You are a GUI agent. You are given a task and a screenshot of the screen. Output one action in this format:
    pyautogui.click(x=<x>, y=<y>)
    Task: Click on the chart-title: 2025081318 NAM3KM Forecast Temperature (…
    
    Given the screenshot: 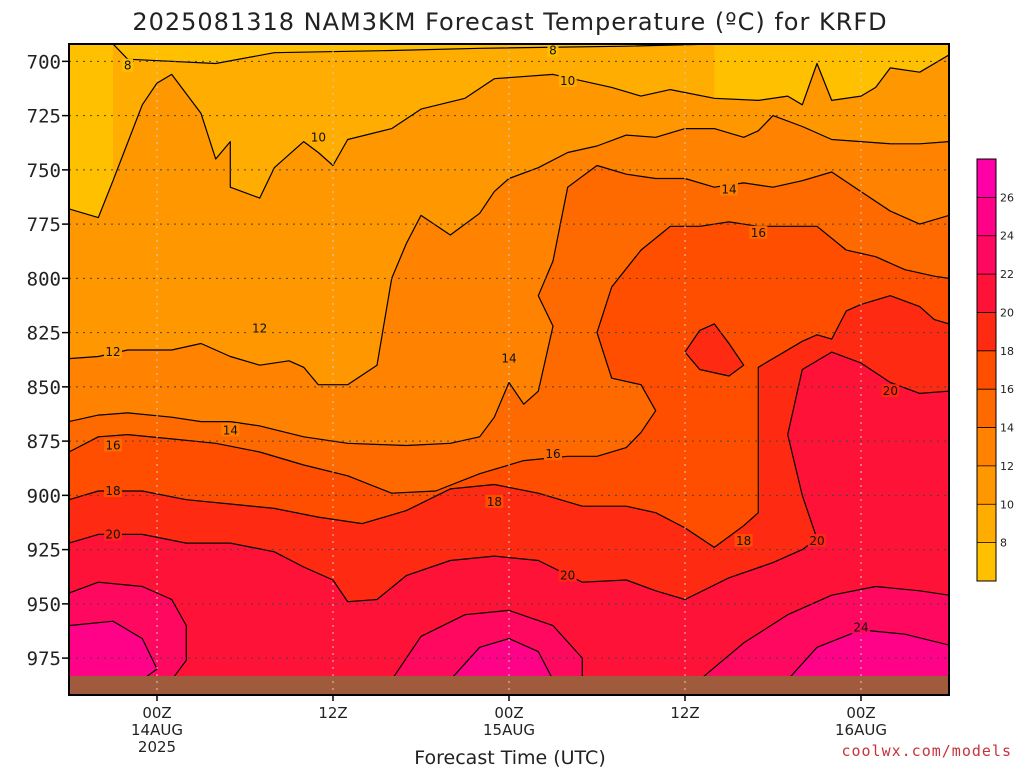 What is the action you would take?
    pyautogui.click(x=509, y=22)
    